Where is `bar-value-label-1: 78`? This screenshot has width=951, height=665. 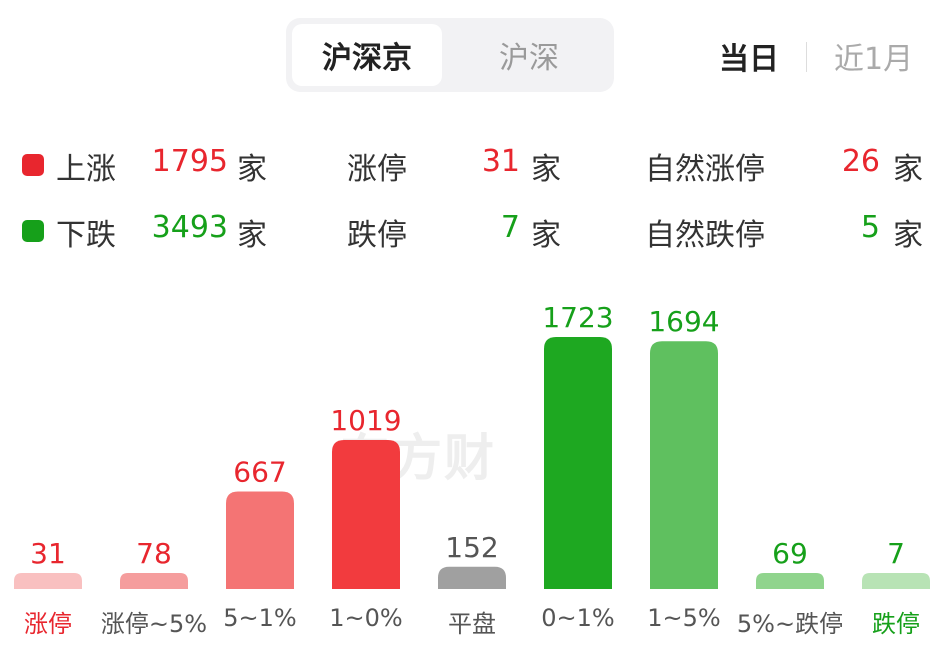
bar-value-label-1: 78 is located at coordinates (154, 553).